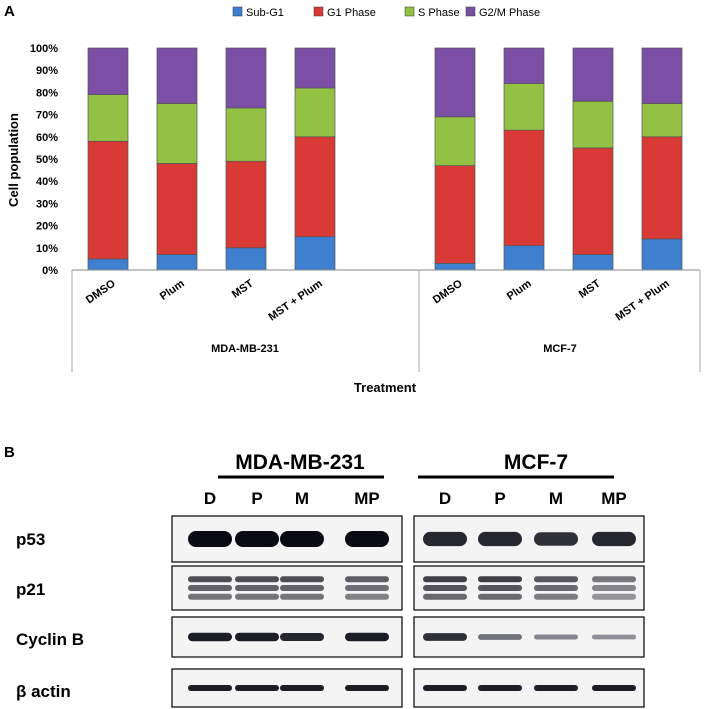 The height and width of the screenshot is (709, 709). I want to click on legend-label-0: Sub-G1, so click(265, 13).